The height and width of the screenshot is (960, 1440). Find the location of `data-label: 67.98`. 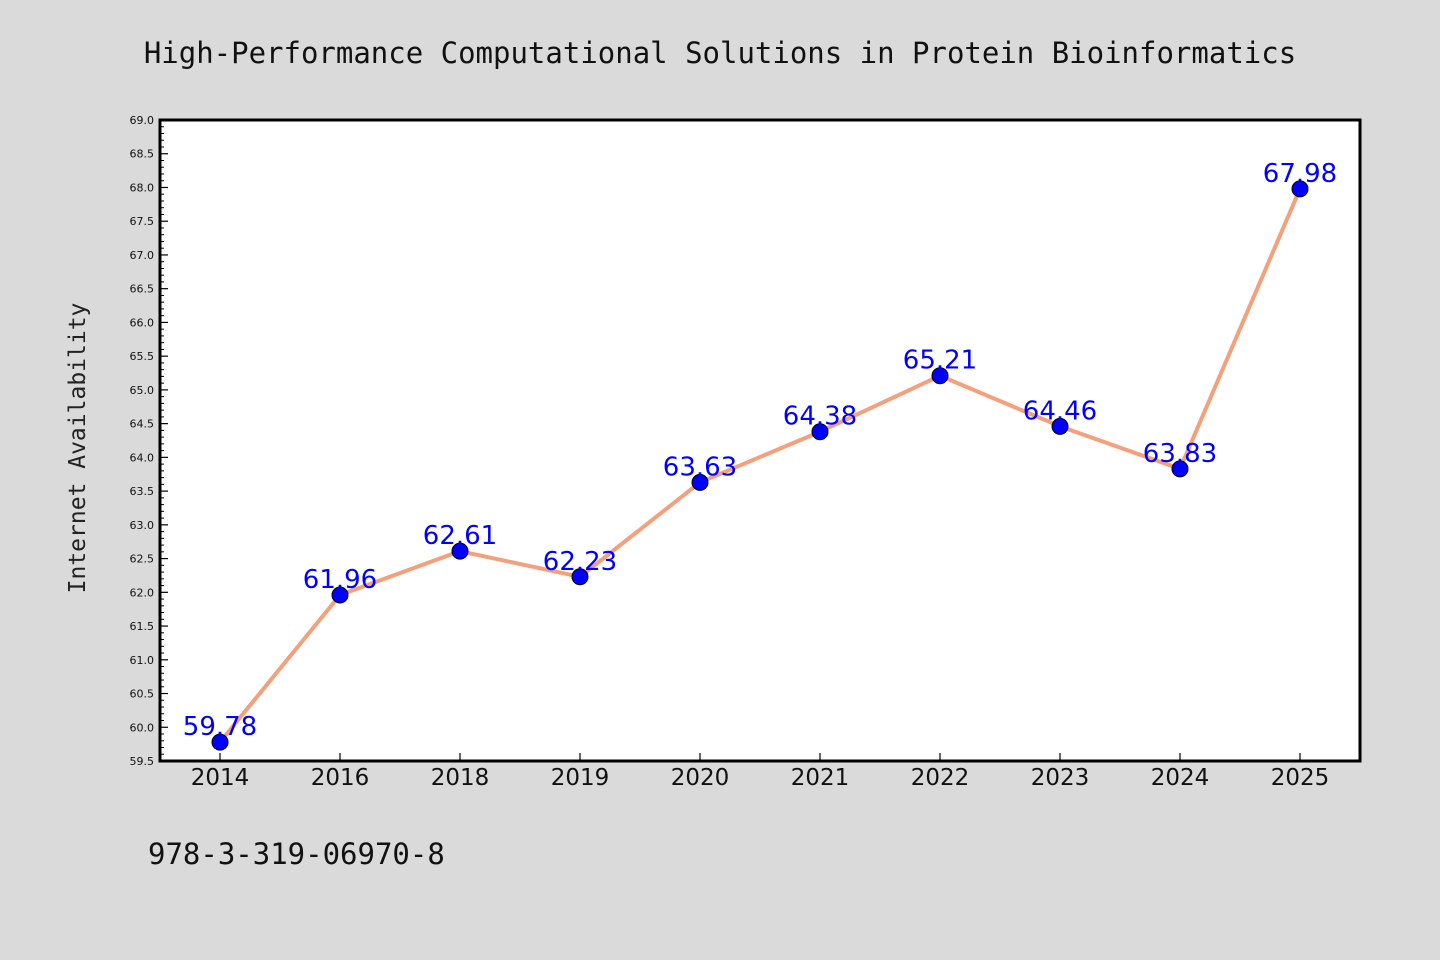

data-label: 67.98 is located at coordinates (1300, 174).